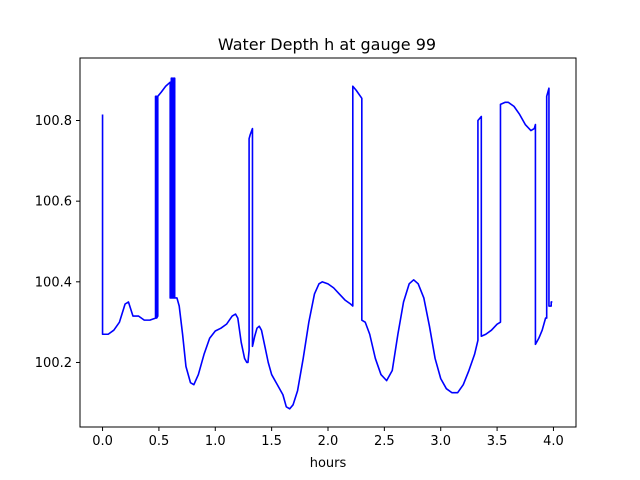  What do you see at coordinates (53, 202) in the screenshot?
I see `y-tick-label: 100.6` at bounding box center [53, 202].